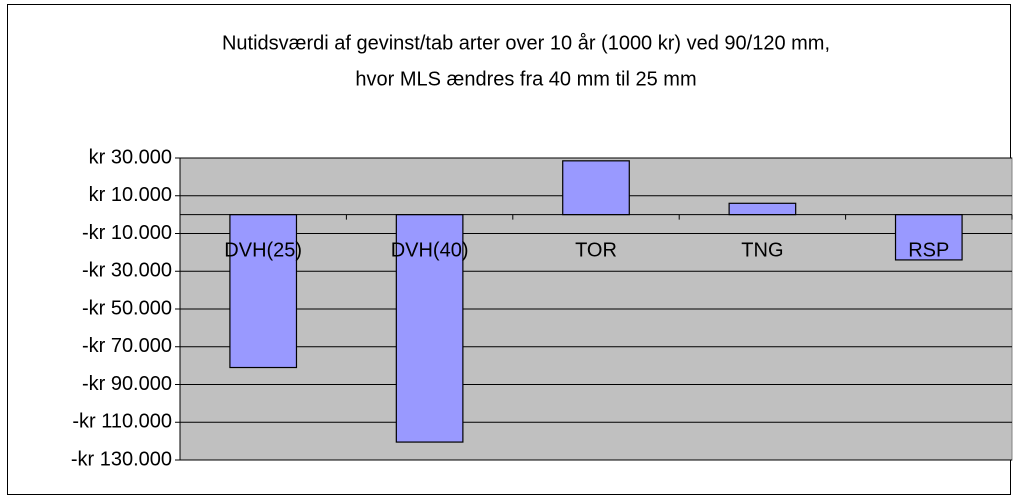  What do you see at coordinates (130, 157) in the screenshot?
I see `y-tick-label: kr 30.000` at bounding box center [130, 157].